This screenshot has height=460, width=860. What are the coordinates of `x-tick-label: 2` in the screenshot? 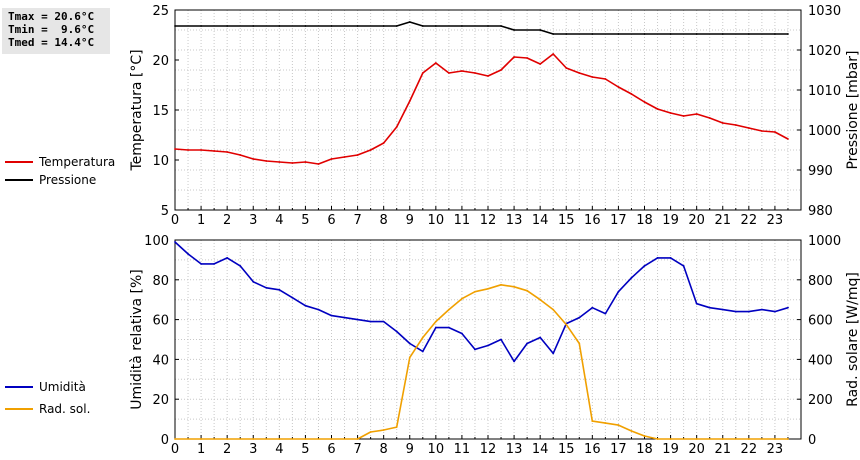 It's located at (227, 220).